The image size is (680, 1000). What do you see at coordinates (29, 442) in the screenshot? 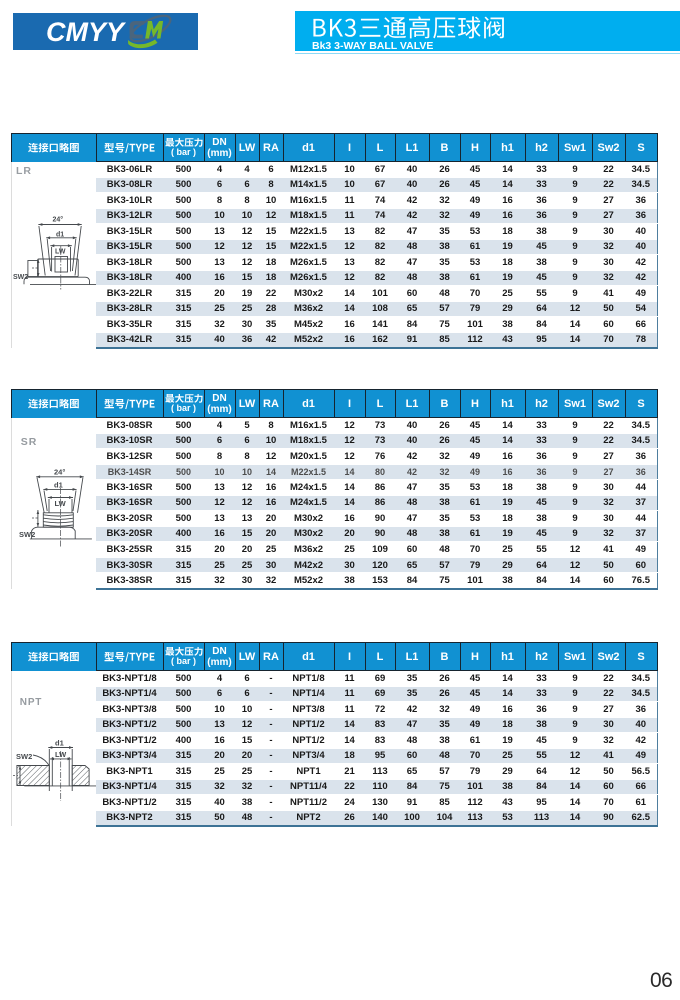
I see `svg-text: SR` at bounding box center [29, 442].